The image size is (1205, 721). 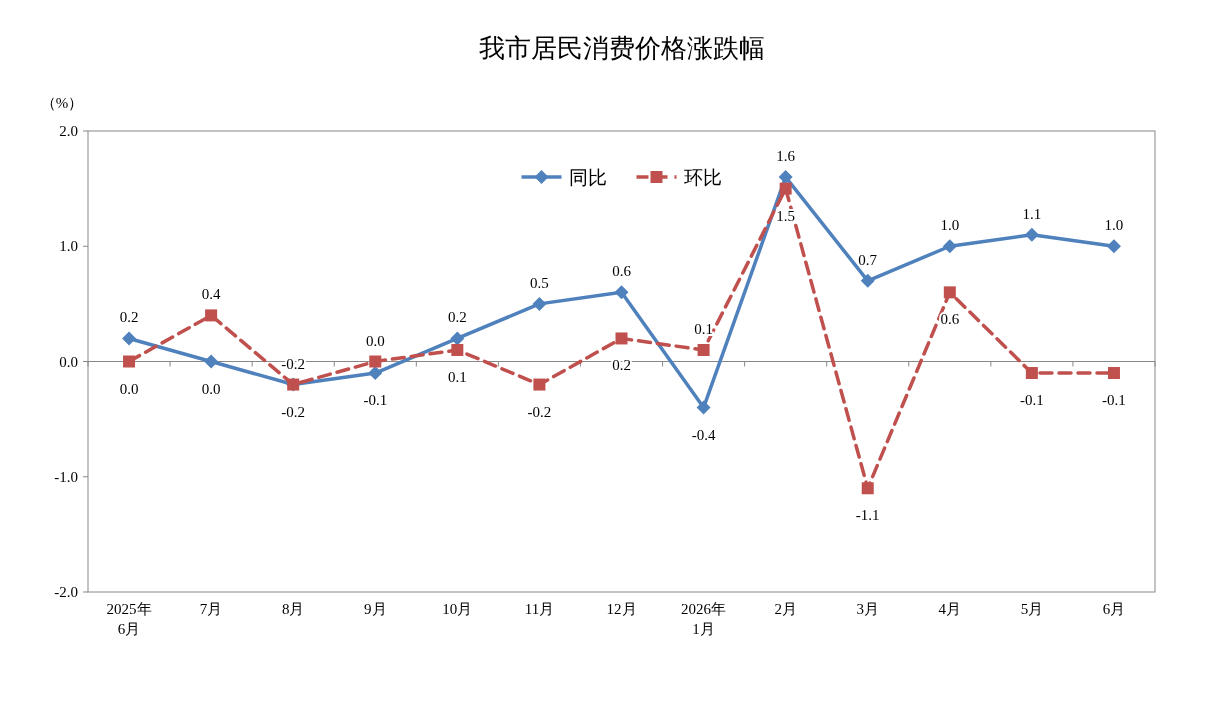 What do you see at coordinates (68, 246) in the screenshot?
I see `y-tick-label: 1.0` at bounding box center [68, 246].